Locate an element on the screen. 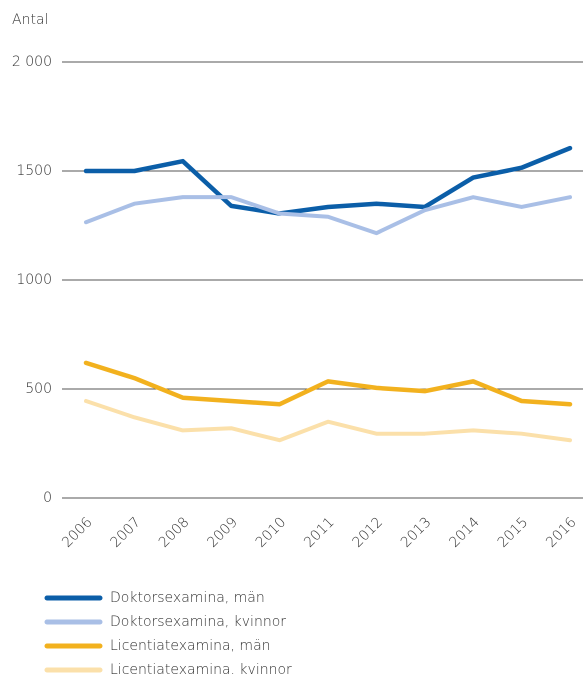  x-tick-label: 2009 is located at coordinates (222, 532).